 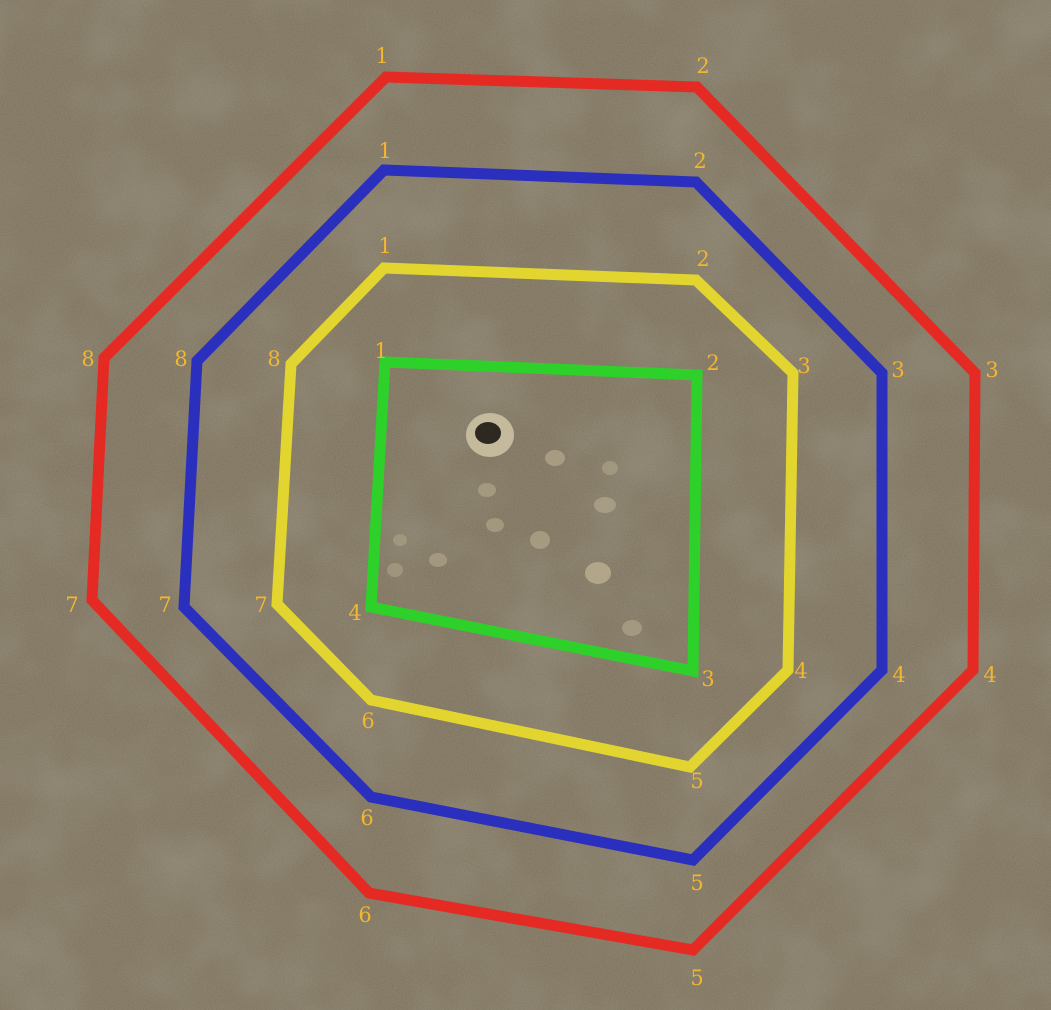 I want to click on red-vertex-label: 2, so click(x=702, y=66).